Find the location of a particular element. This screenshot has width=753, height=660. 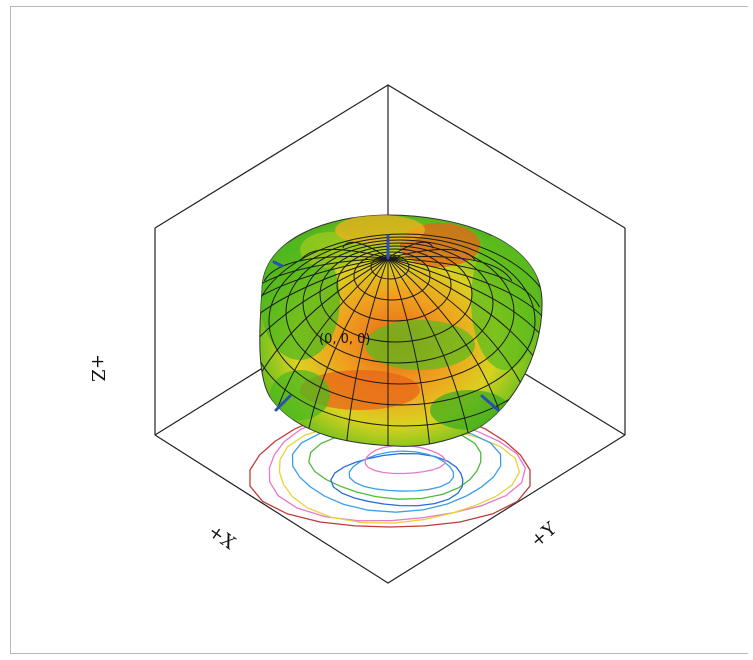

cube-top-edges is located at coordinates (390, 156).